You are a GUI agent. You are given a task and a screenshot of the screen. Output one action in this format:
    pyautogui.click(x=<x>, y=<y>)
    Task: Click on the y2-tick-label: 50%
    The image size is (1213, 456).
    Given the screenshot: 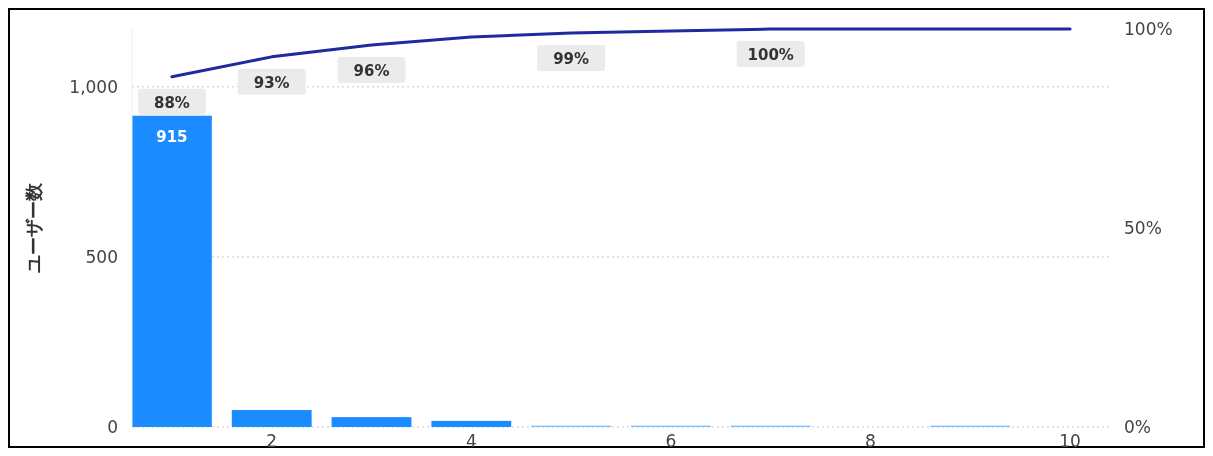 What is the action you would take?
    pyautogui.click(x=1143, y=228)
    